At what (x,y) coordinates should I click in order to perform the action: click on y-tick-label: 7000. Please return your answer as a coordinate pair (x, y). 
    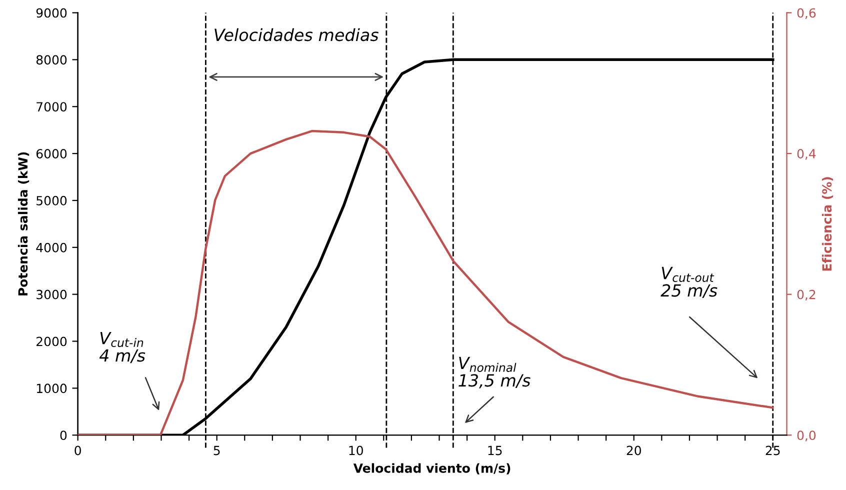
    Looking at the image, I should click on (51, 107).